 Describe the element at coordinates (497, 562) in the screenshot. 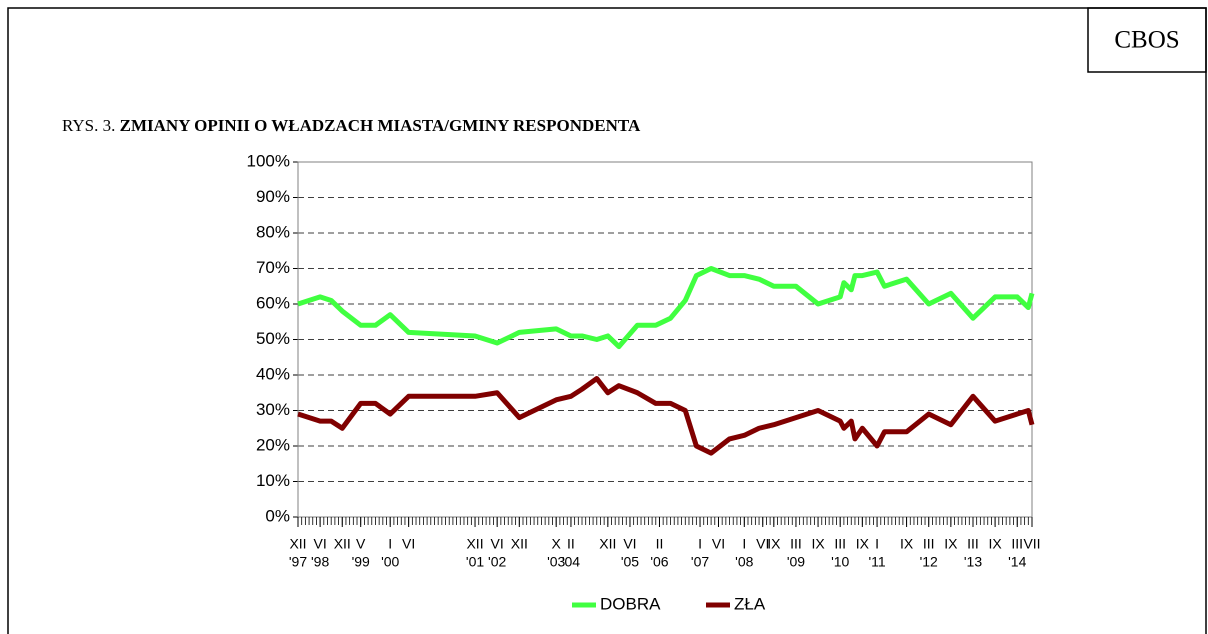

I see `year-label: '02` at that location.